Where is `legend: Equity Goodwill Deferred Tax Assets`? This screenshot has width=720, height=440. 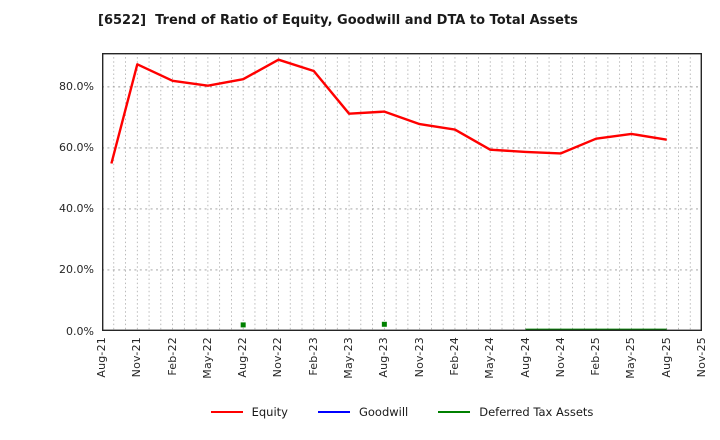
legend: Equity Goodwill Deferred Tax Assets is located at coordinates (402, 412).